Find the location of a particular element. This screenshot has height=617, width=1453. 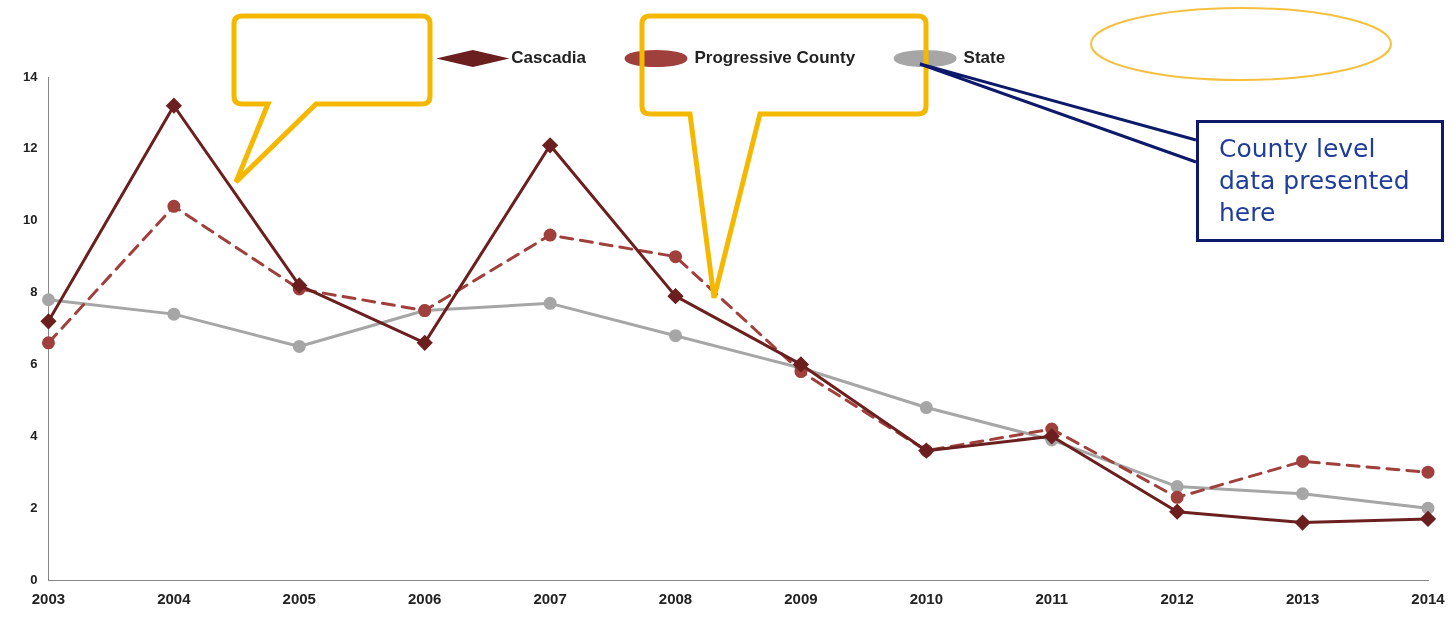

x-tick-label: 2013 is located at coordinates (1302, 599).